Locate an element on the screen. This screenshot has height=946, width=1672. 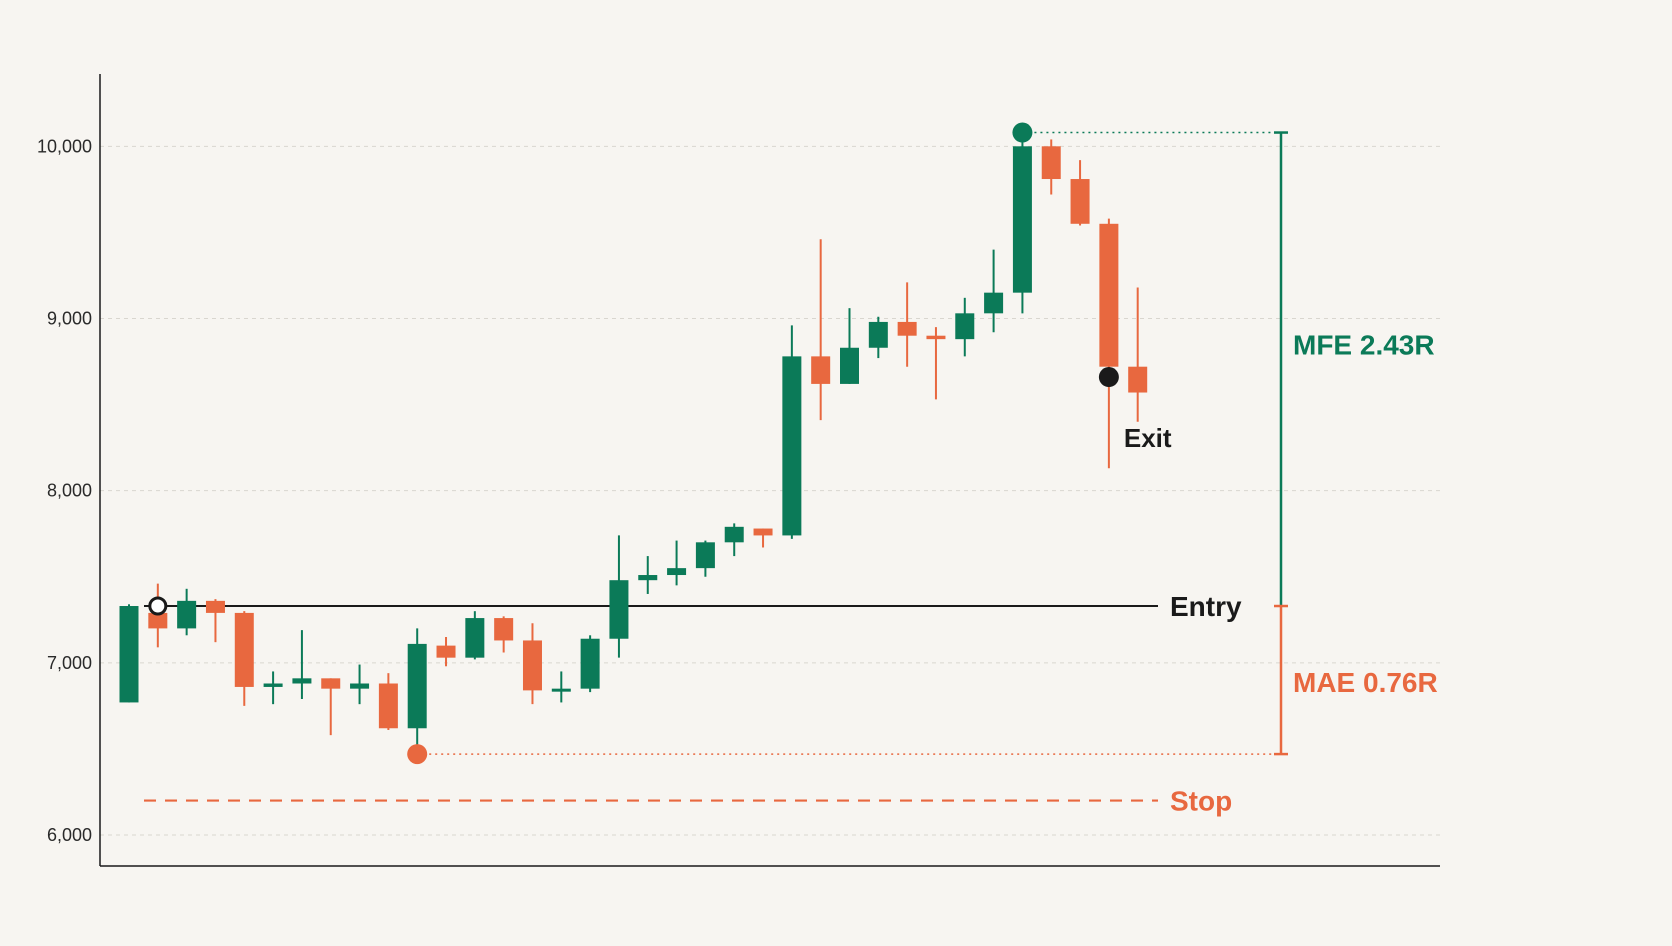
y-tick-label: 9,000 is located at coordinates (69, 318).